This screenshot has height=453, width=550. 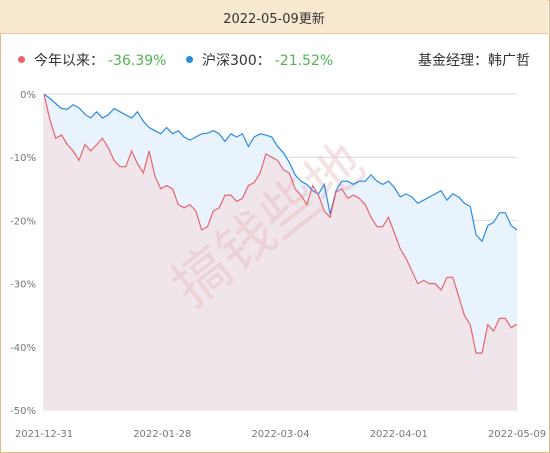 I want to click on legend-row: 今年以来： -36.39% 沪深300： -21.52% 基金经理：韩广哲, so click(x=274, y=61).